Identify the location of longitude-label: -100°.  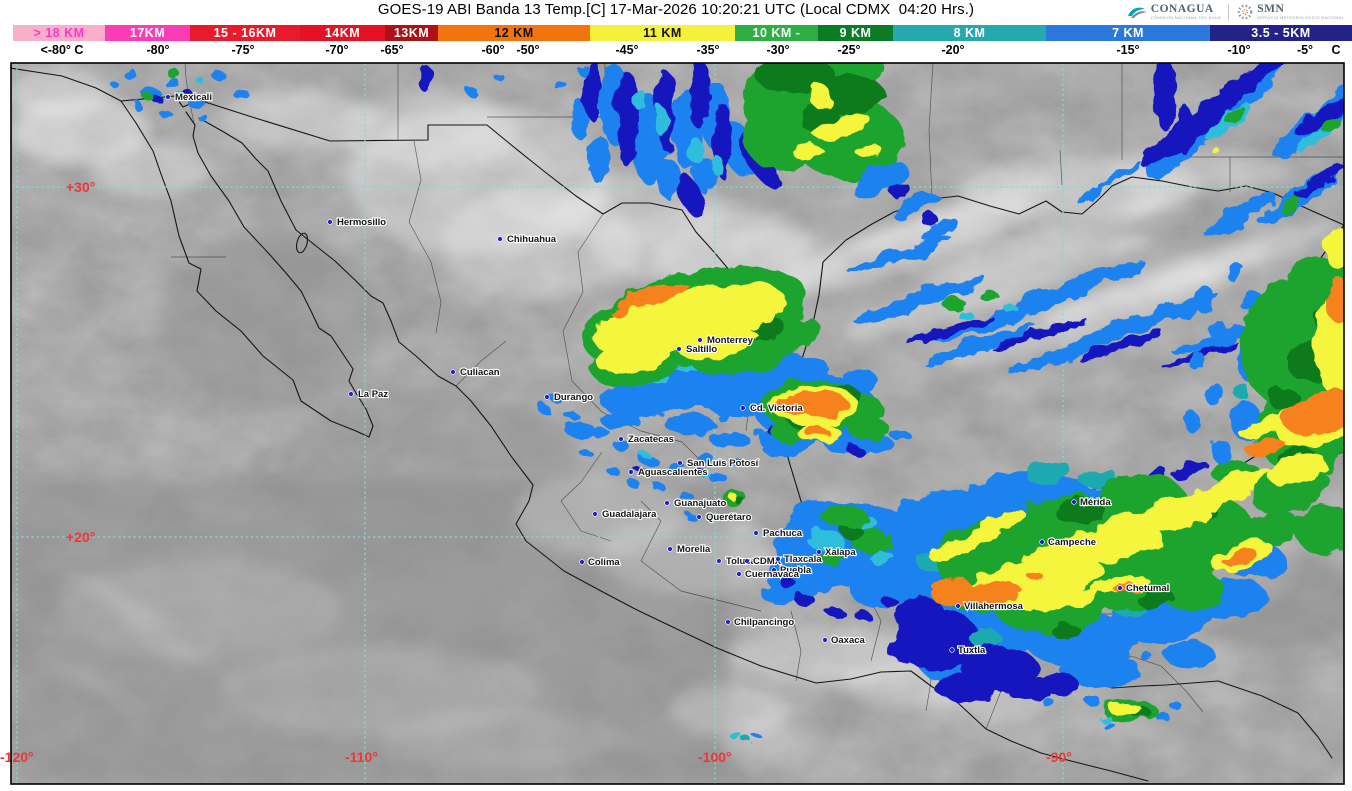
(715, 757).